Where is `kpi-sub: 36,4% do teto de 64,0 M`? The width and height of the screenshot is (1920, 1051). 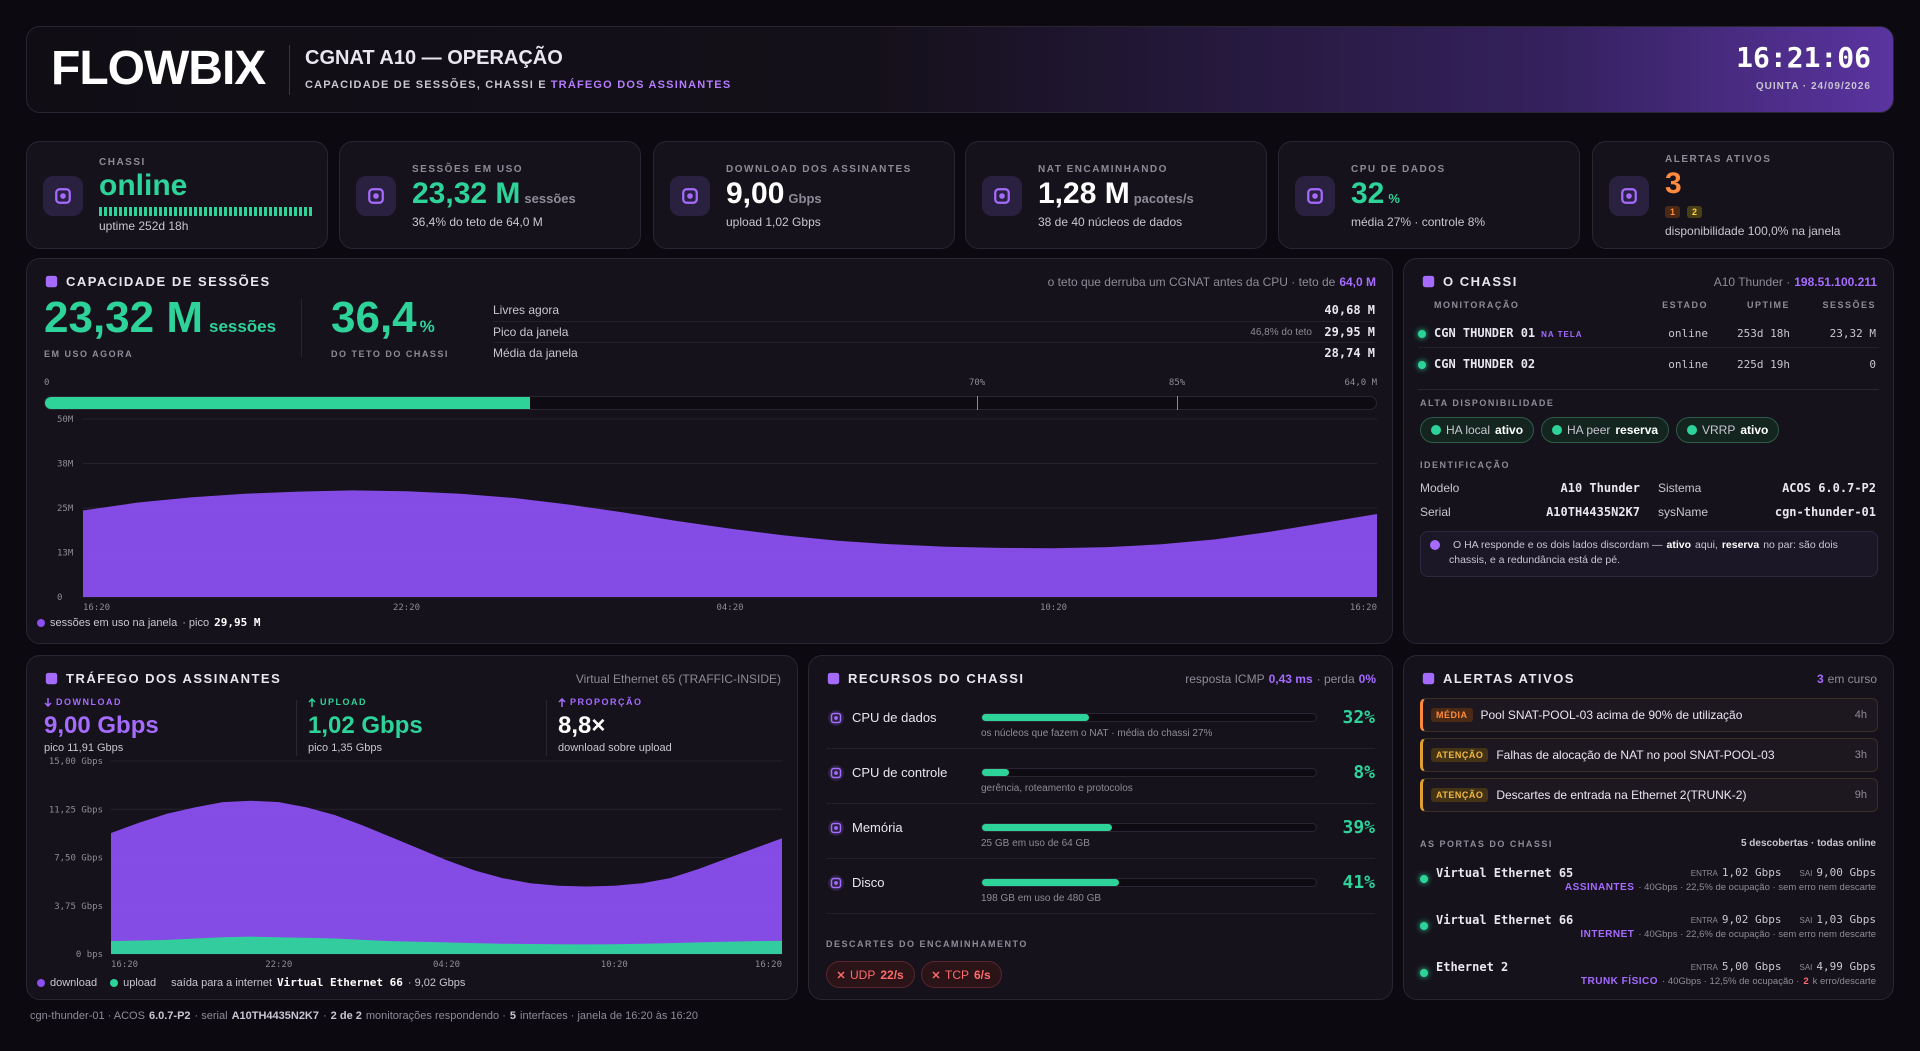 kpi-sub: 36,4% do teto de 64,0 M is located at coordinates (477, 222).